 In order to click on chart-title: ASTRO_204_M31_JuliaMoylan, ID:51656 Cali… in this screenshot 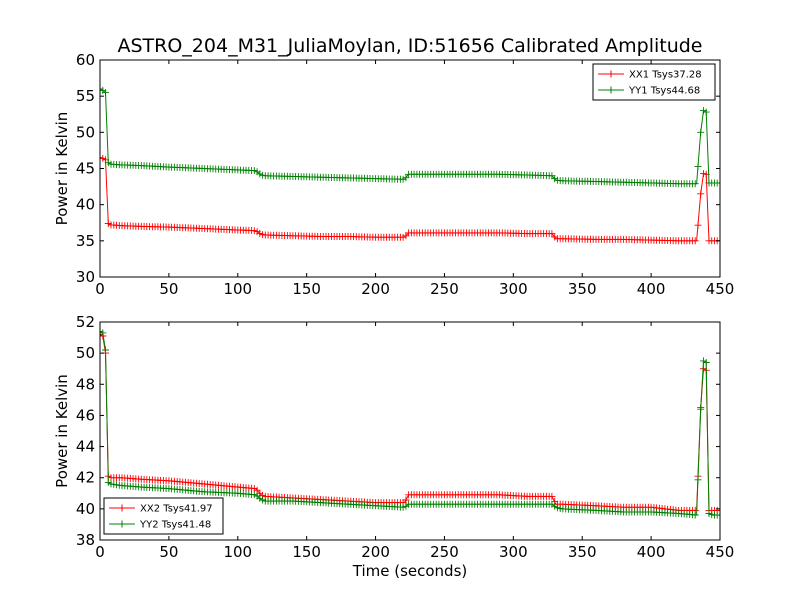, I will do `click(409, 46)`.